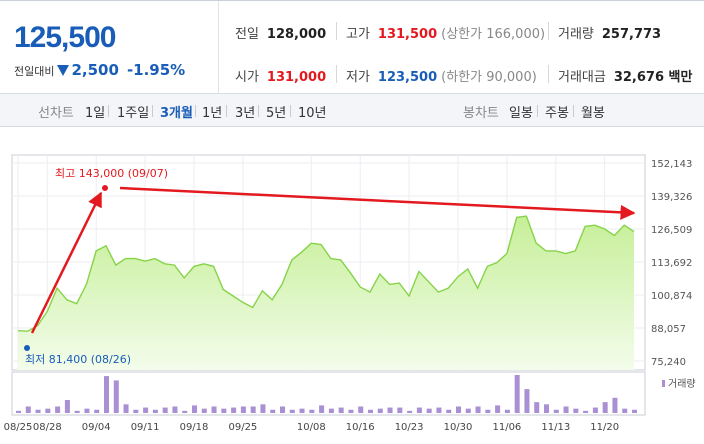 Image resolution: width=704 pixels, height=444 pixels. Describe the element at coordinates (194, 427) in the screenshot. I see `x-tick-label: 09/18` at that location.